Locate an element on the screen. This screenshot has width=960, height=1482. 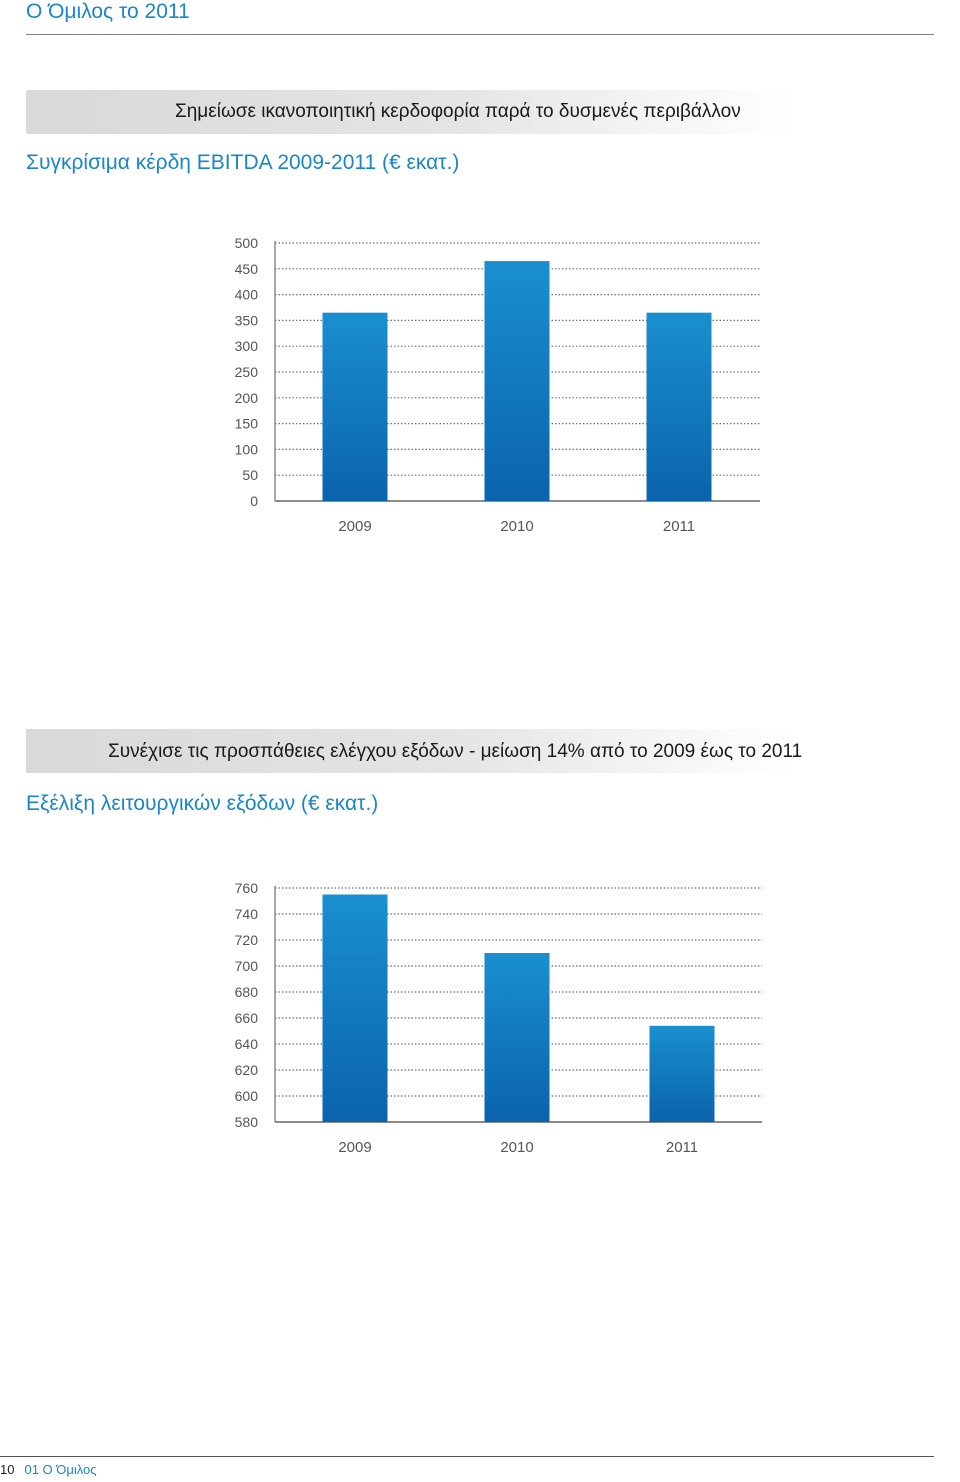
section1-banner is located at coordinates (408, 112).